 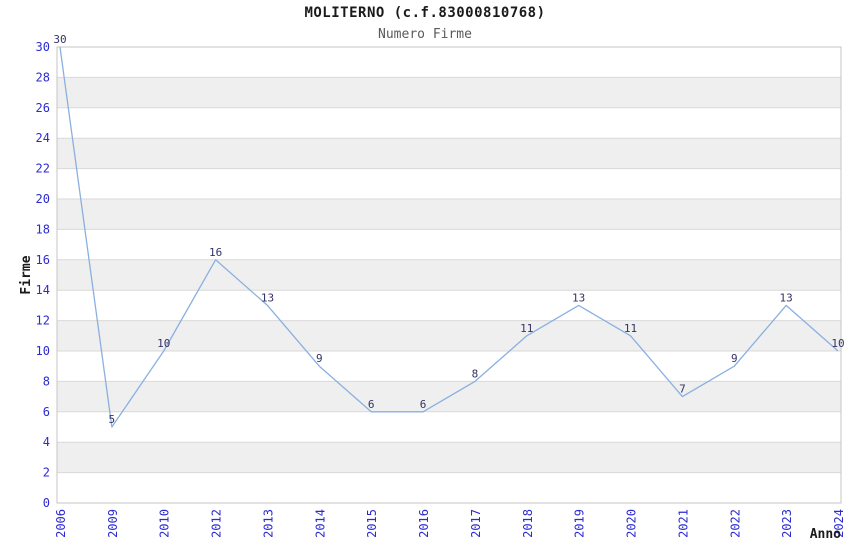 I want to click on y-tick-label: 12, so click(x=43, y=321).